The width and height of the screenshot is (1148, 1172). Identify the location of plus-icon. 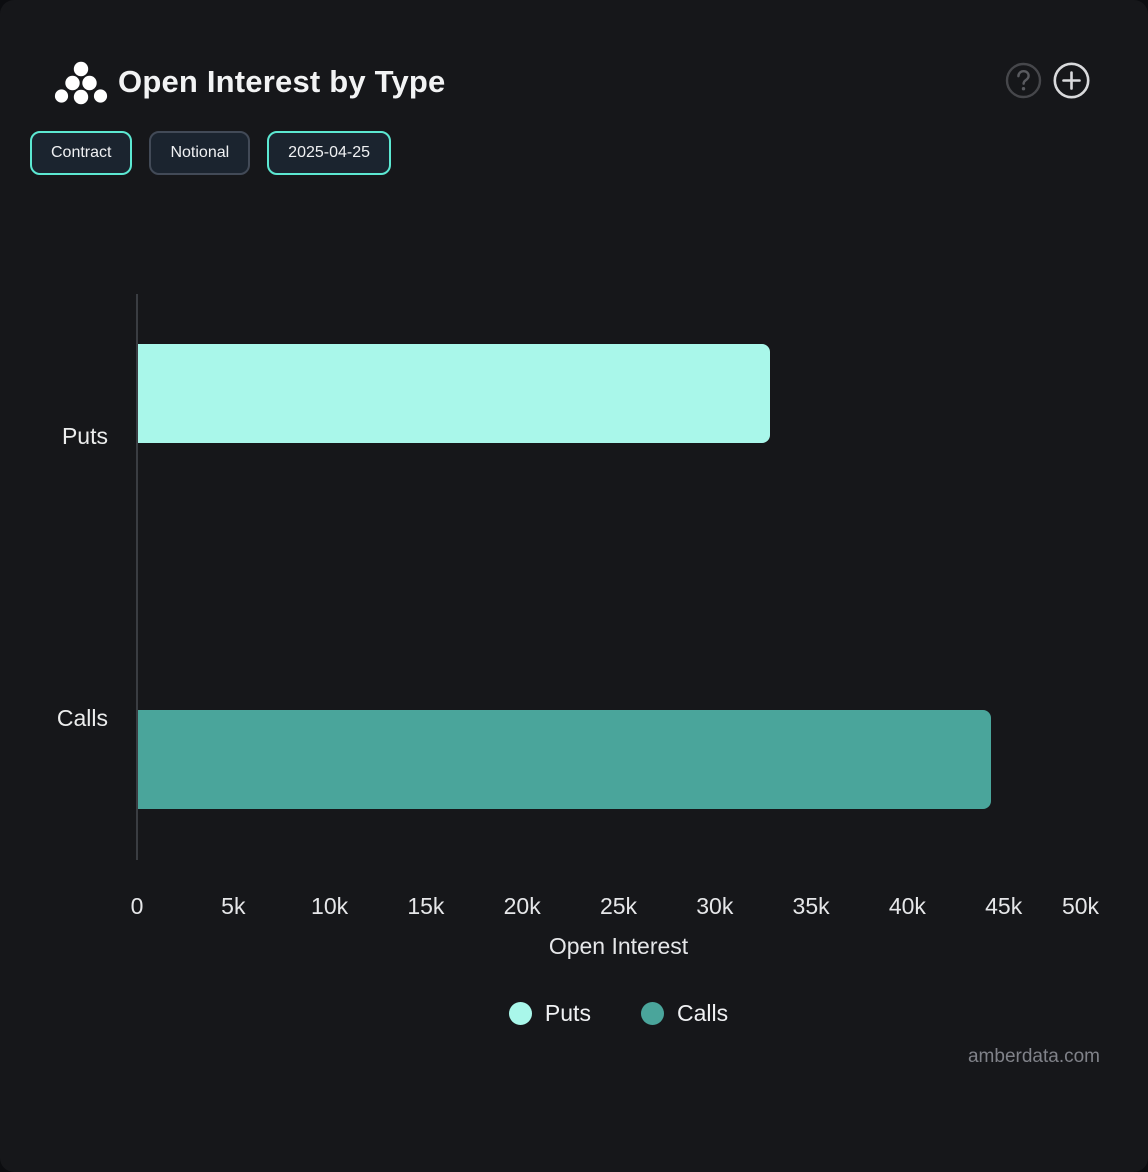
(1071, 80).